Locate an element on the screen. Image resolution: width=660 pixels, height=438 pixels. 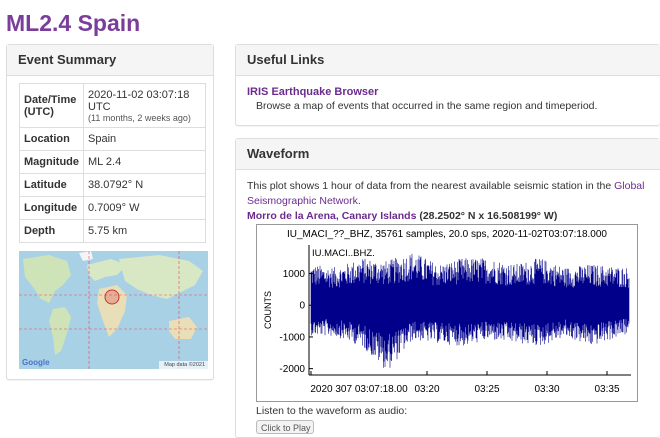
y-axis-label: COUNTS is located at coordinates (268, 310).